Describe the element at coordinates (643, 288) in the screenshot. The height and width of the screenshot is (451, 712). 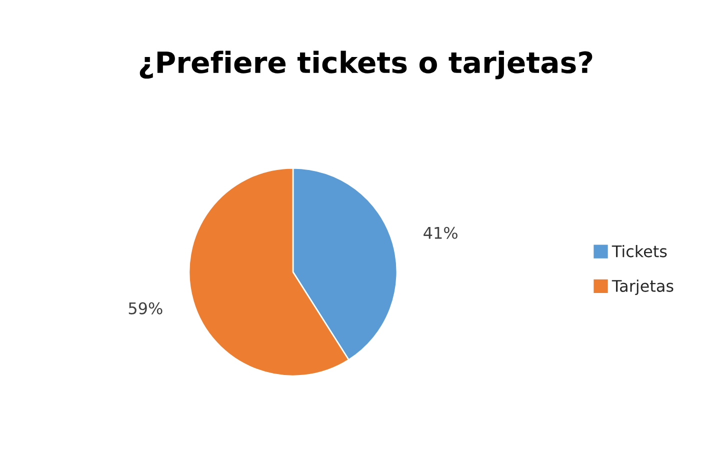
I see `legend-label: Tarjetas` at that location.